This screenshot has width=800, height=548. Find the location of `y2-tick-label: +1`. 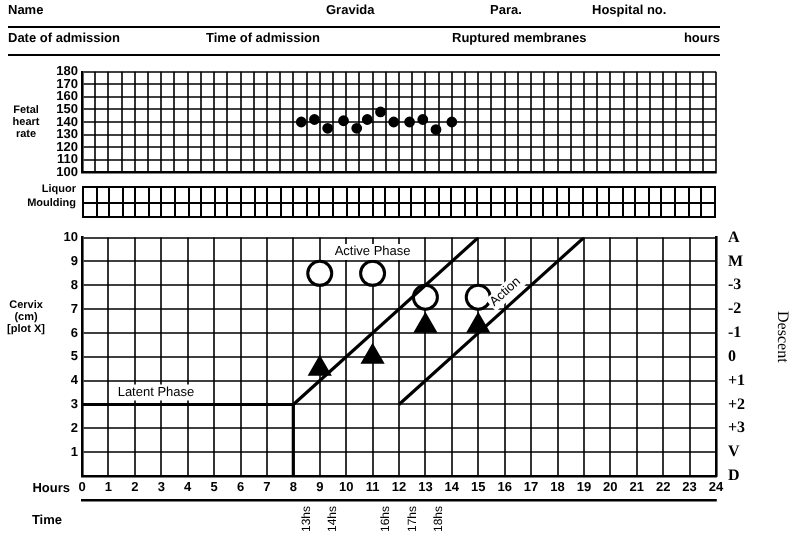

y2-tick-label: +1 is located at coordinates (737, 379).